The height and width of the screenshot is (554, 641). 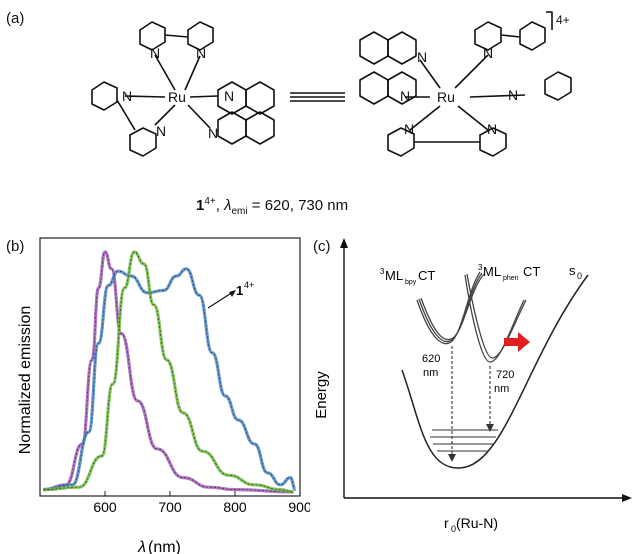 What do you see at coordinates (164, 546) in the screenshot?
I see `x-axis-label-unit: (nm)` at bounding box center [164, 546].